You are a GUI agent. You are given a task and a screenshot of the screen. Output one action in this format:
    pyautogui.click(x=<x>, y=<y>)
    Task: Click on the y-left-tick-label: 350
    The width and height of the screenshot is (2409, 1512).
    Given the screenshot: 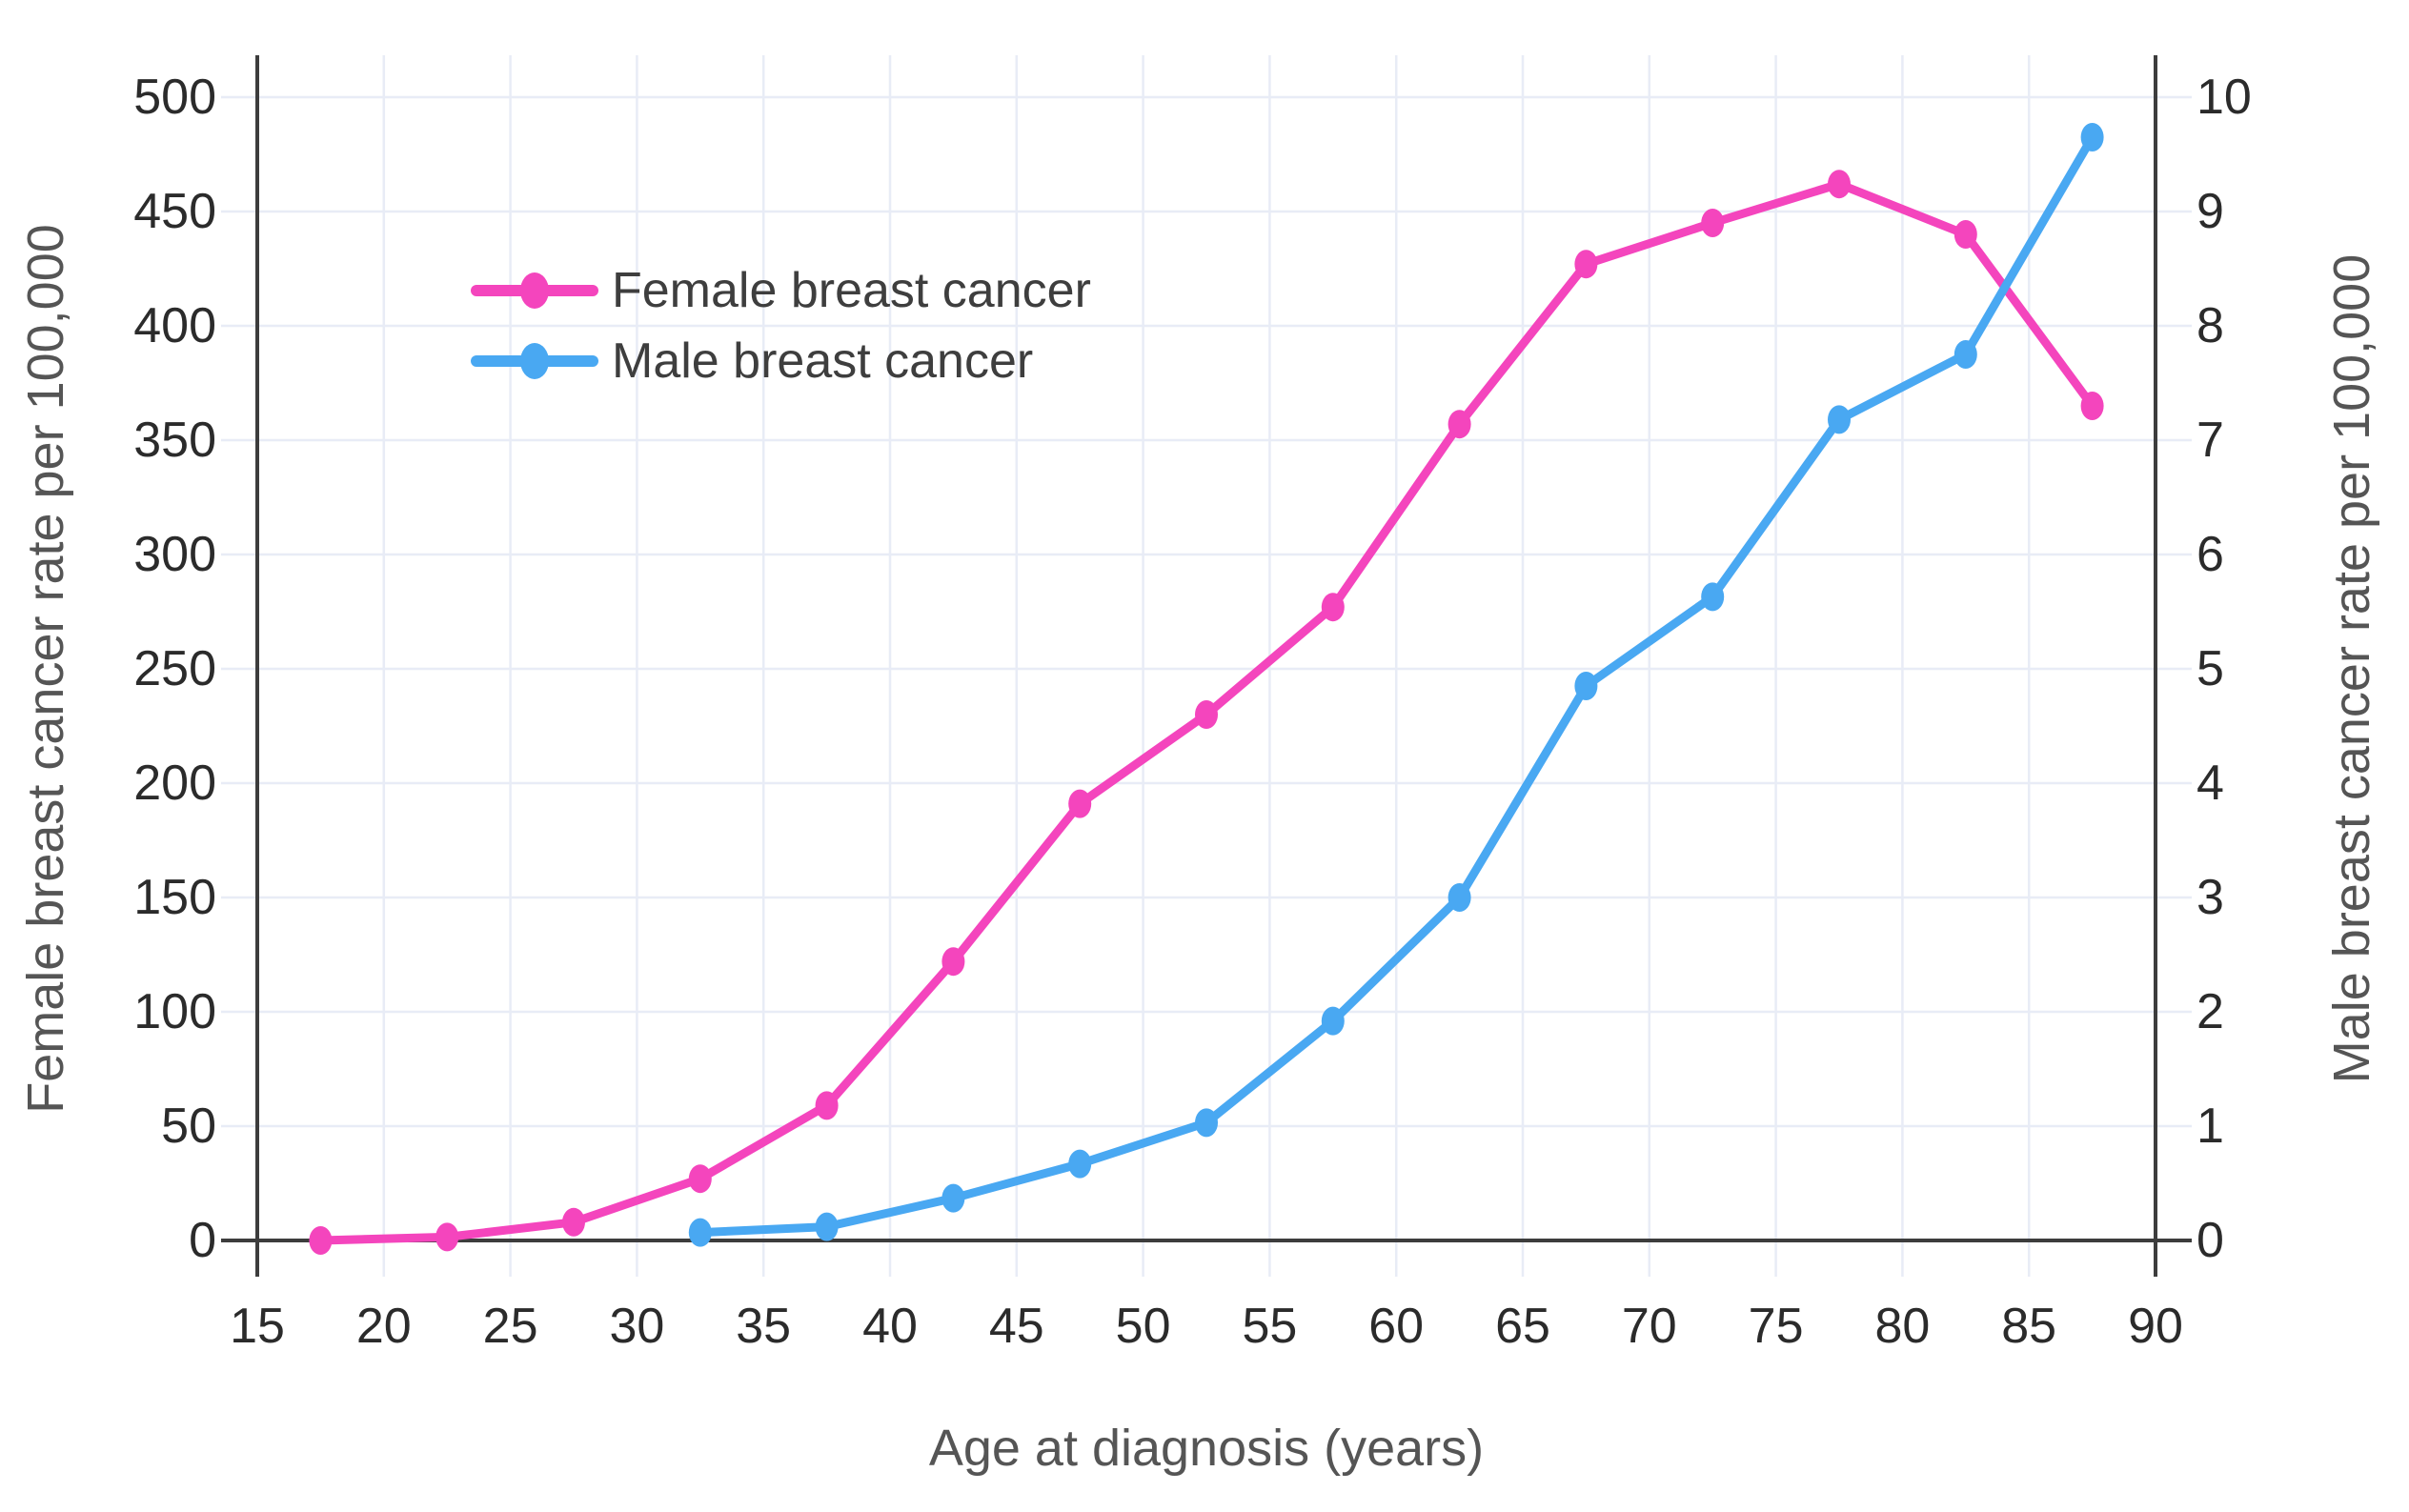 What is the action you would take?
    pyautogui.click(x=174, y=440)
    